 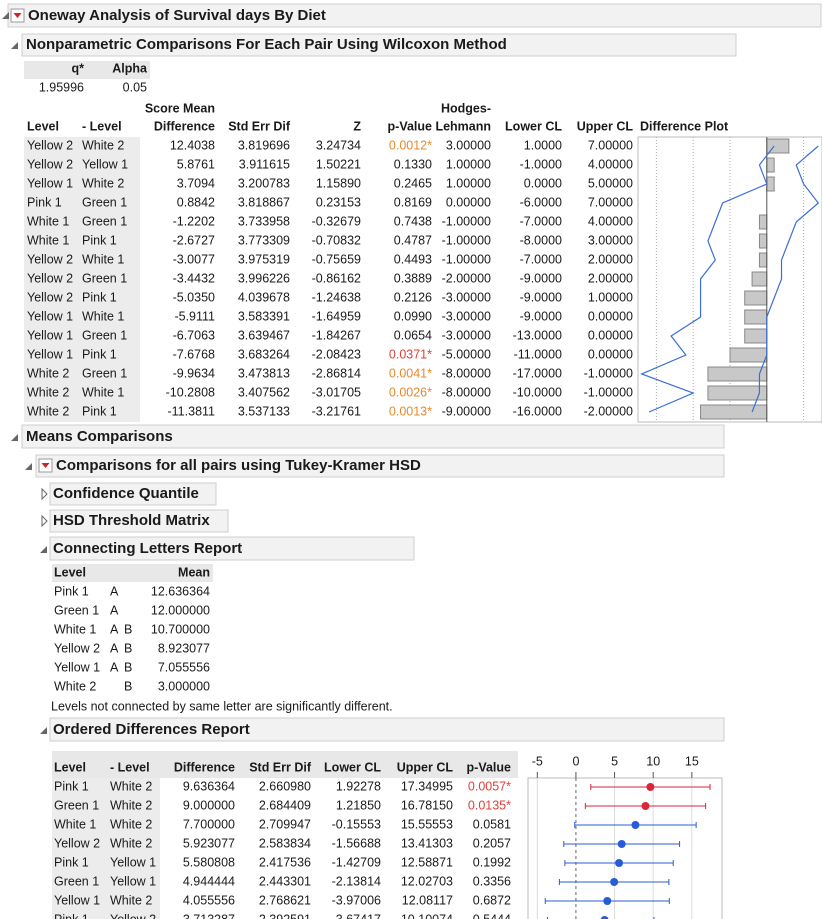 I want to click on column-header: Std Err Dif, so click(x=259, y=126).